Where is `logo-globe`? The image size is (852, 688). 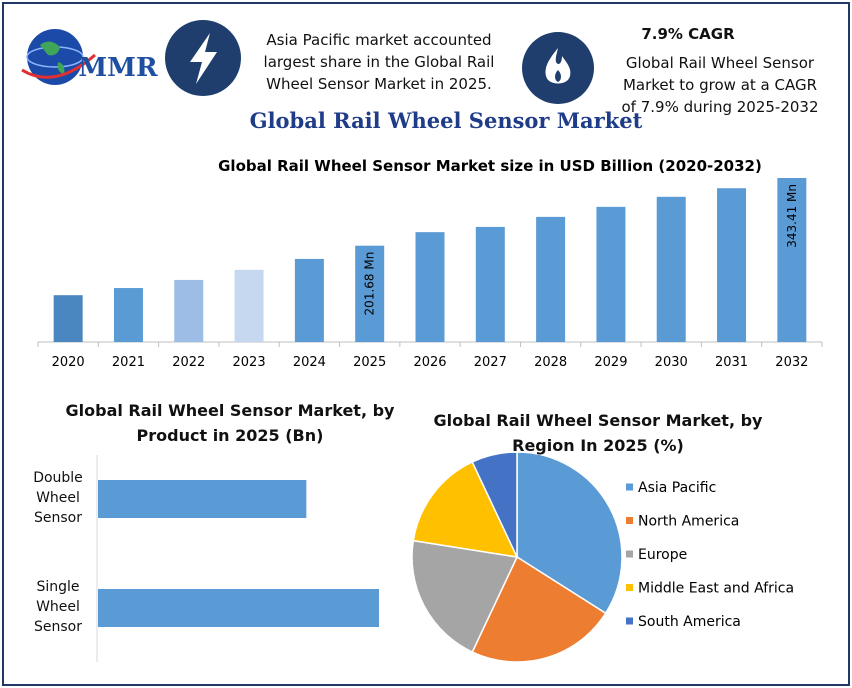 logo-globe is located at coordinates (58, 57).